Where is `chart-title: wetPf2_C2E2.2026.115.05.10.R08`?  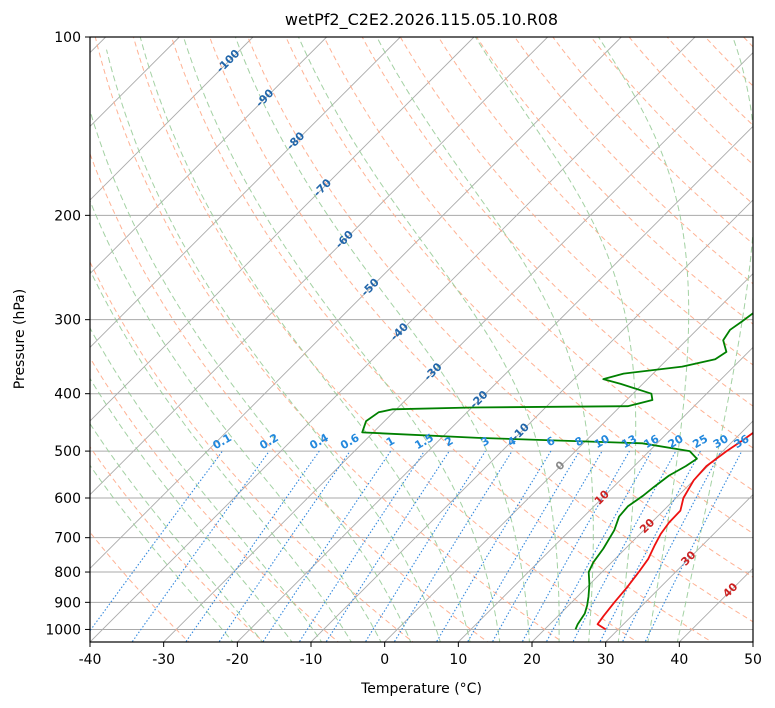
chart-title: wetPf2_C2E2.2026.115.05.10.R08 is located at coordinates (421, 20).